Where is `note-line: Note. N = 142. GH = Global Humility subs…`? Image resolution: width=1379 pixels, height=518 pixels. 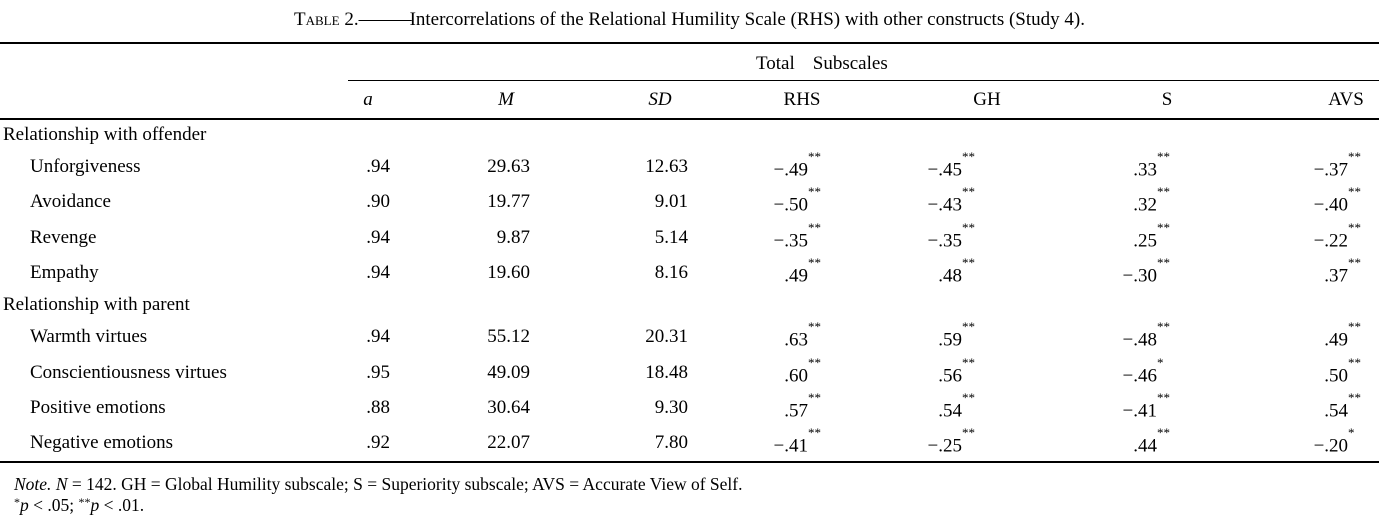
note-line: Note. N = 142. GH = Global Humility subs… is located at coordinates (696, 484).